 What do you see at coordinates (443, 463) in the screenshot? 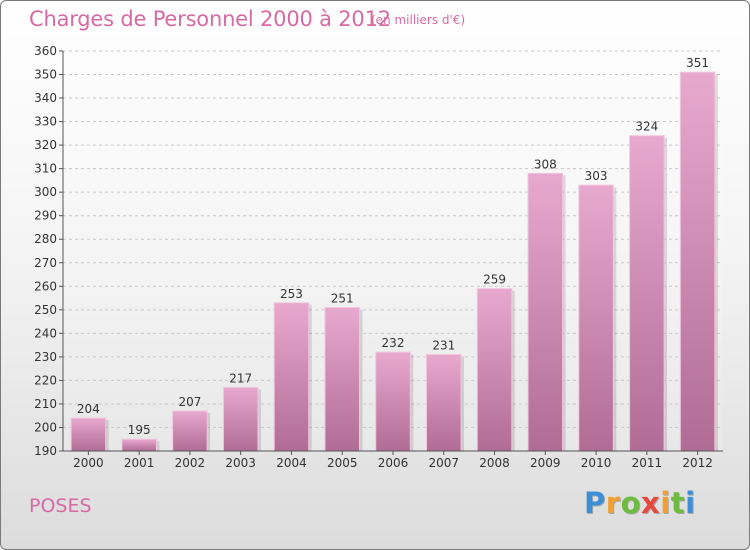
I see `x-tick-label: 2007` at bounding box center [443, 463].